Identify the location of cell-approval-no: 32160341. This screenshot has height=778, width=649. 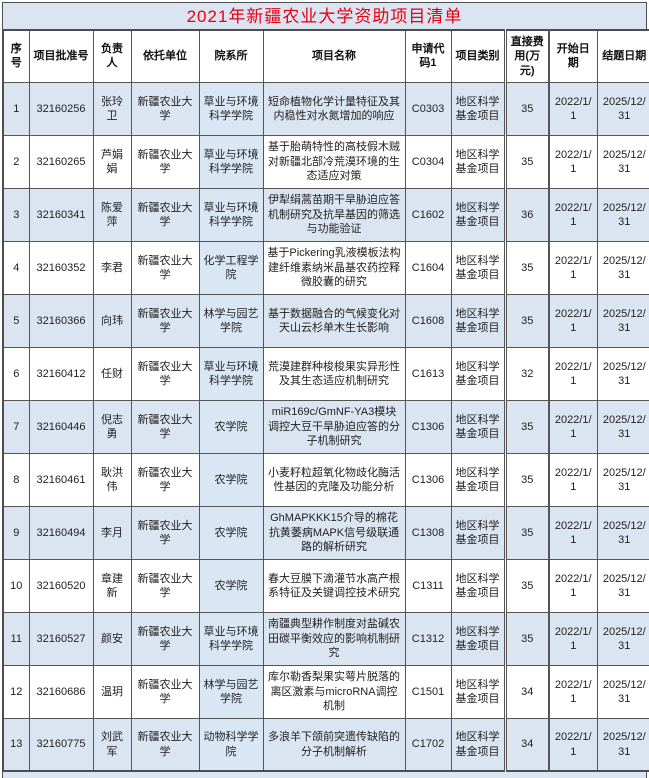
(61, 214).